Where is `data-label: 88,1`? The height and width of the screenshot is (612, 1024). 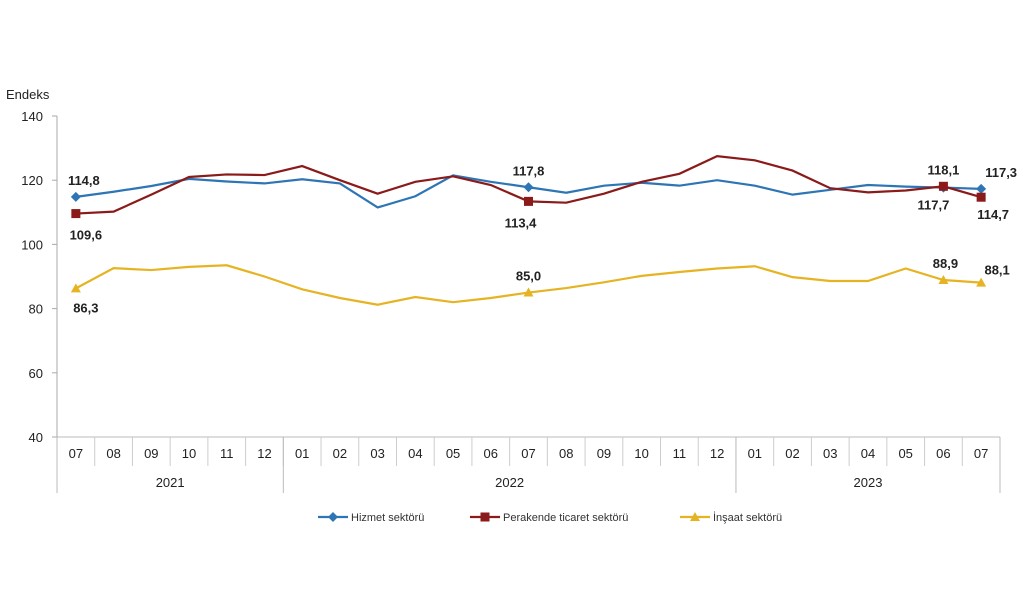 data-label: 88,1 is located at coordinates (996, 270).